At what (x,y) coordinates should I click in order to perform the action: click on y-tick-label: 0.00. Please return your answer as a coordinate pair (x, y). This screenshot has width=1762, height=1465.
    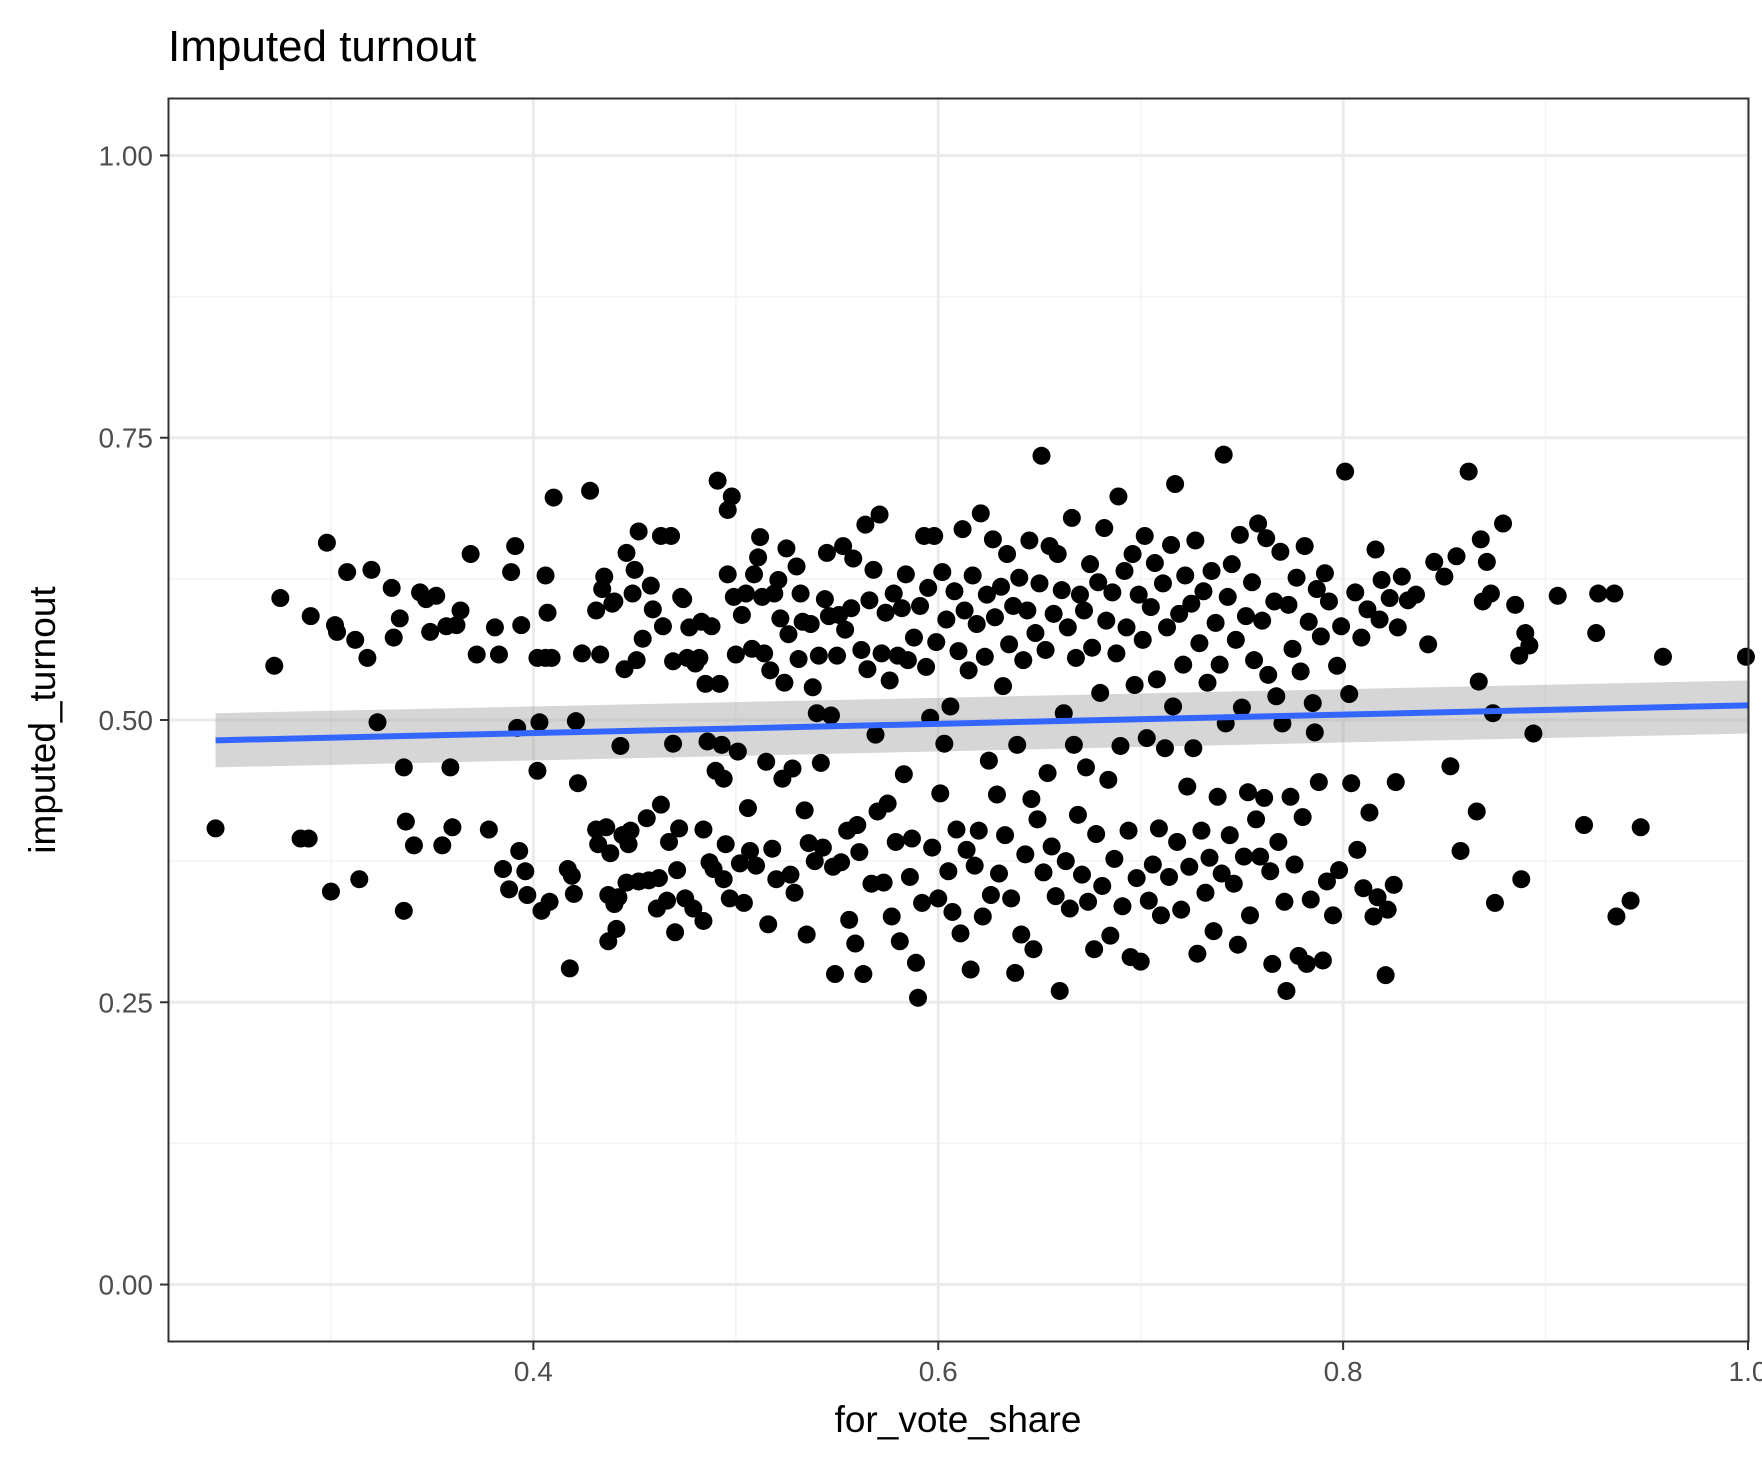
    Looking at the image, I should click on (126, 1285).